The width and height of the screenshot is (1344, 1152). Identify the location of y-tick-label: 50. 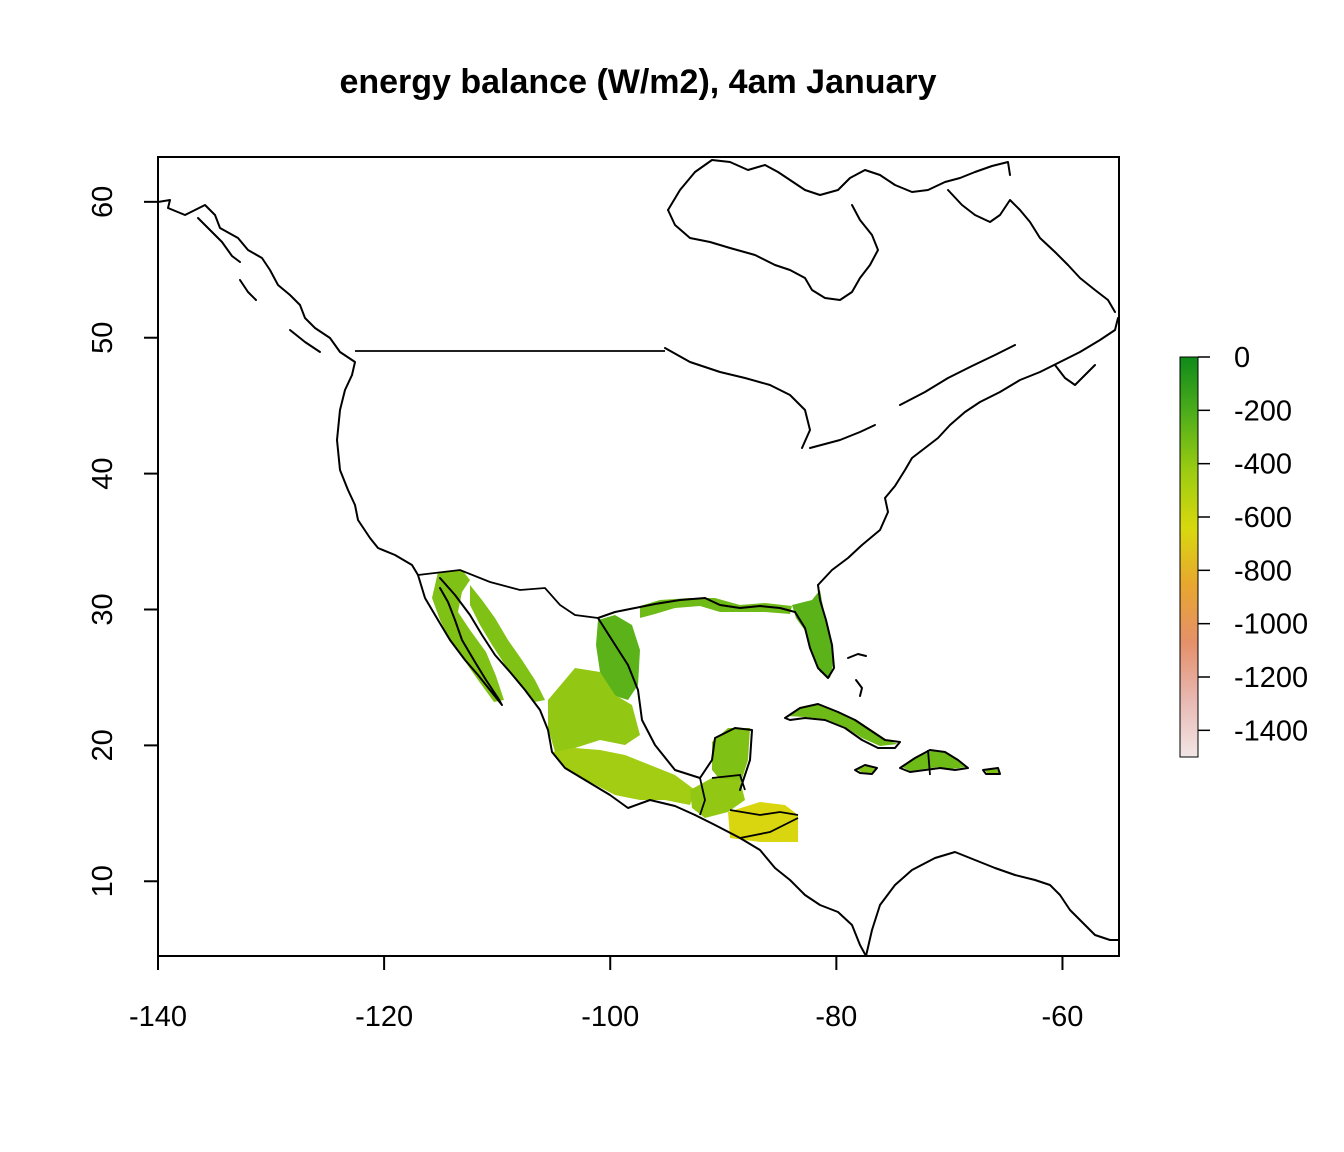
(103, 338).